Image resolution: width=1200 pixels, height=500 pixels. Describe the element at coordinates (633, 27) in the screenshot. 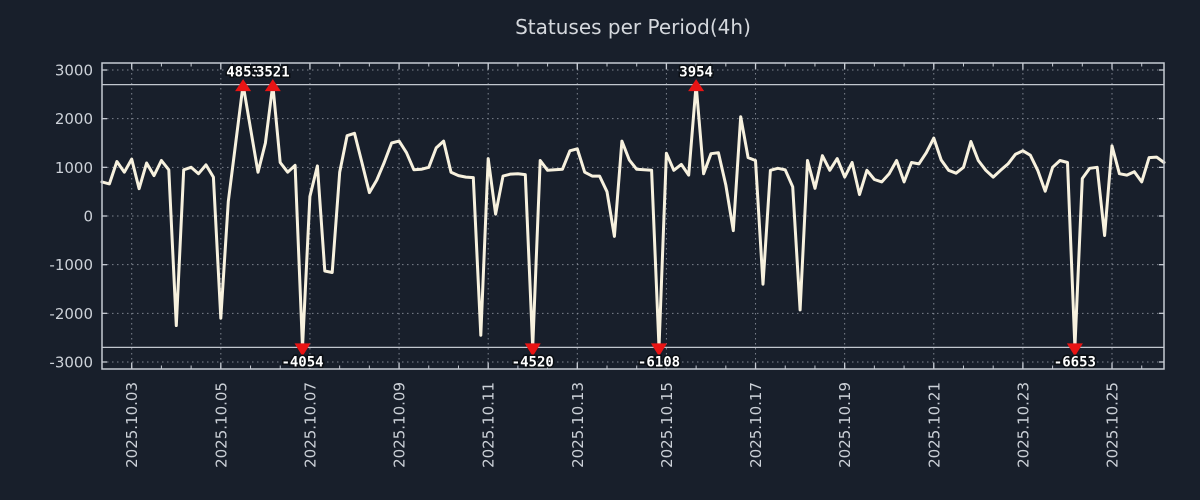

I see `chart-title: Statuses per Period(4h)` at that location.